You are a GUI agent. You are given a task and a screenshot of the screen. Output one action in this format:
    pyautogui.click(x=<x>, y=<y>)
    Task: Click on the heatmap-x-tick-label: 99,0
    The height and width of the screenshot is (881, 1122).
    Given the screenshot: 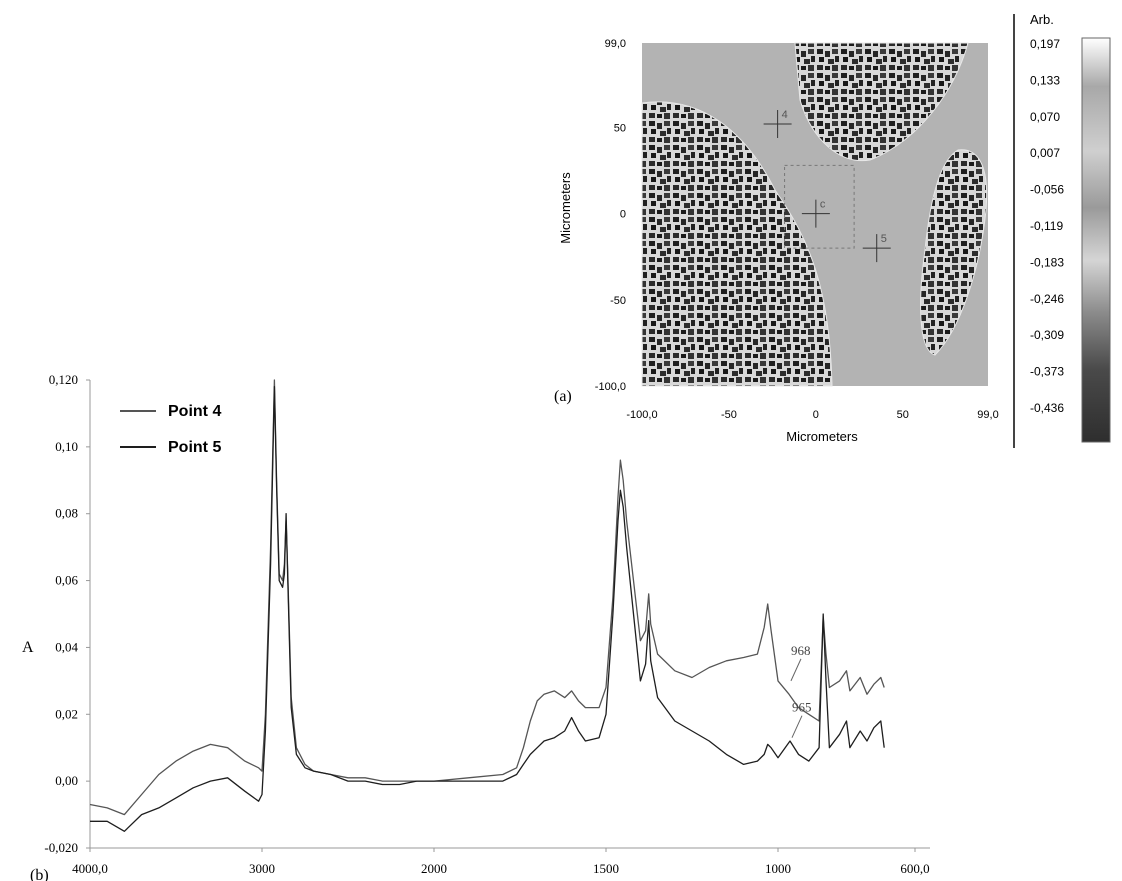 What is the action you would take?
    pyautogui.click(x=987, y=415)
    